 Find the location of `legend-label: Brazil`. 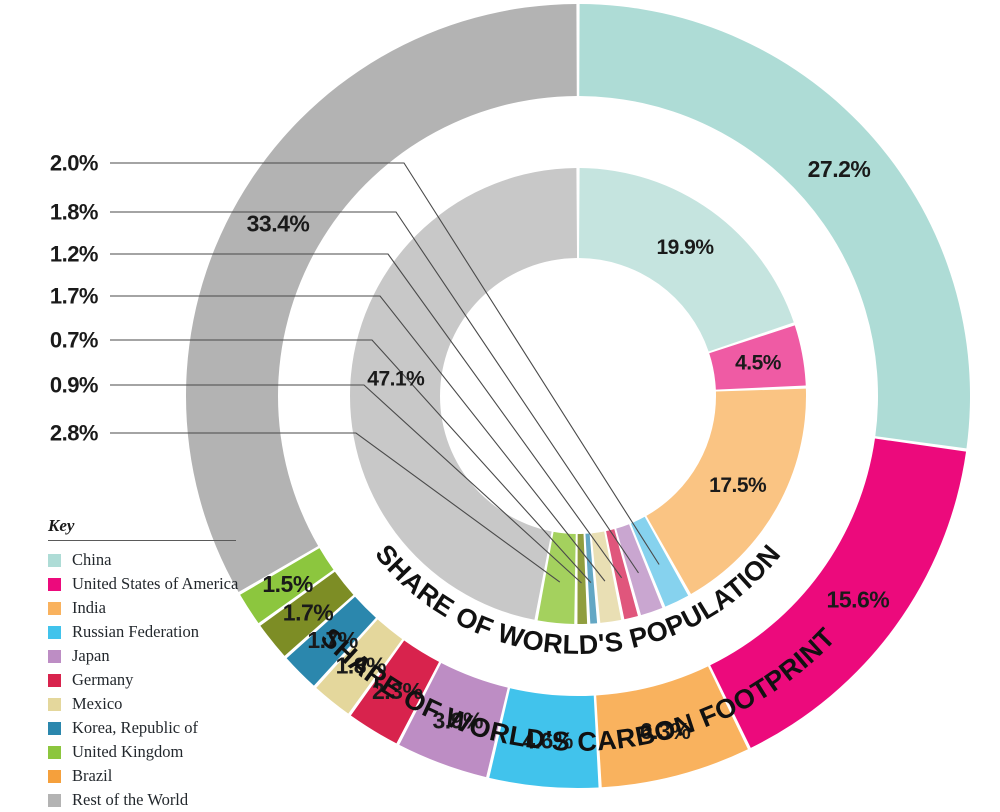

legend-label: Brazil is located at coordinates (92, 775).